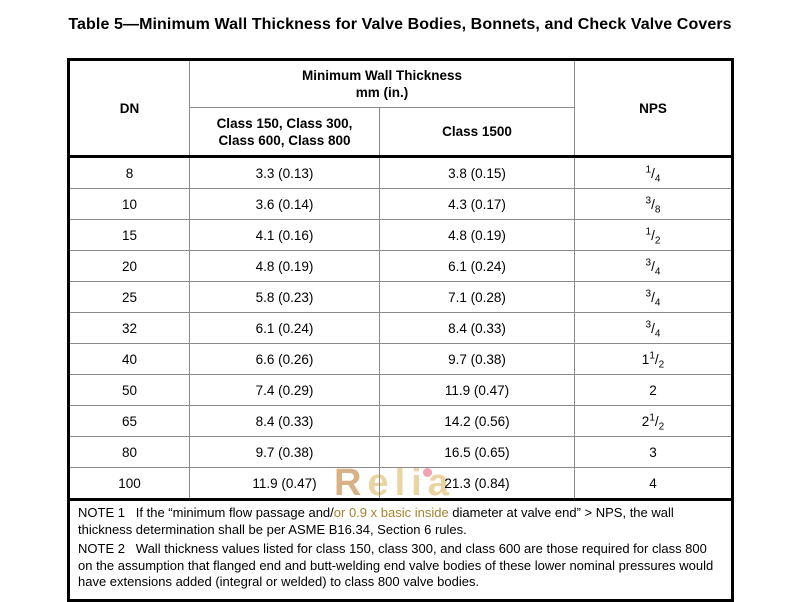 This screenshot has width=800, height=602. I want to click on dn-value: 50, so click(129, 390).